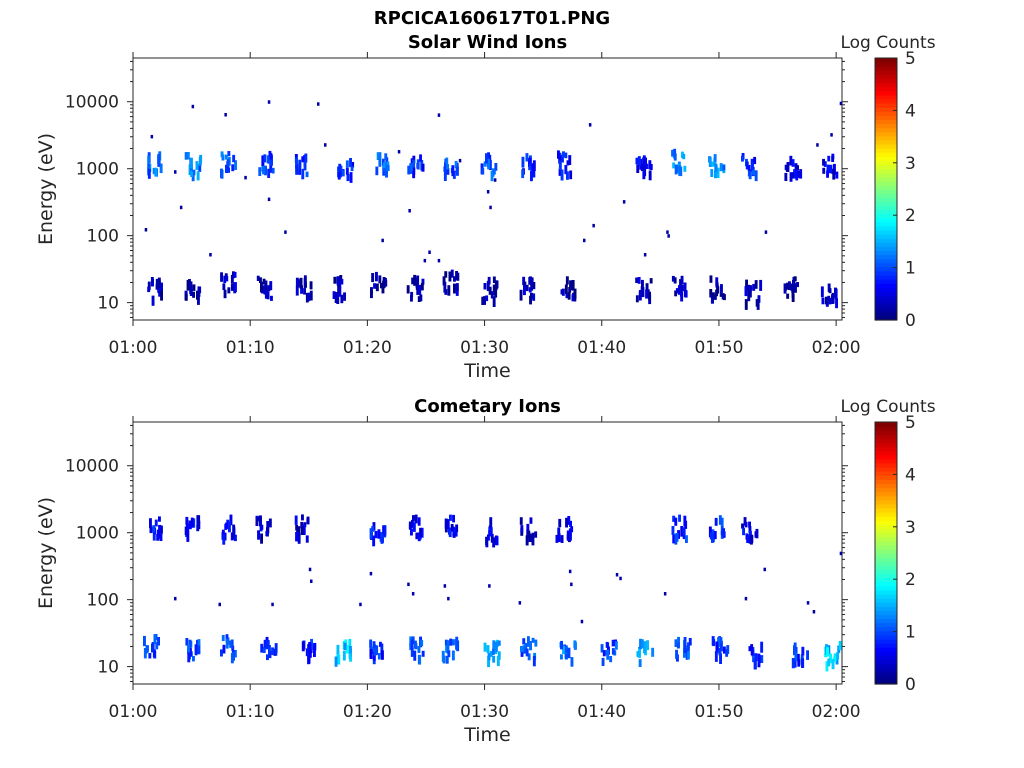 The width and height of the screenshot is (1024, 768). Describe the element at coordinates (46, 553) in the screenshot. I see `y-axis-label: Energy (eV)` at that location.